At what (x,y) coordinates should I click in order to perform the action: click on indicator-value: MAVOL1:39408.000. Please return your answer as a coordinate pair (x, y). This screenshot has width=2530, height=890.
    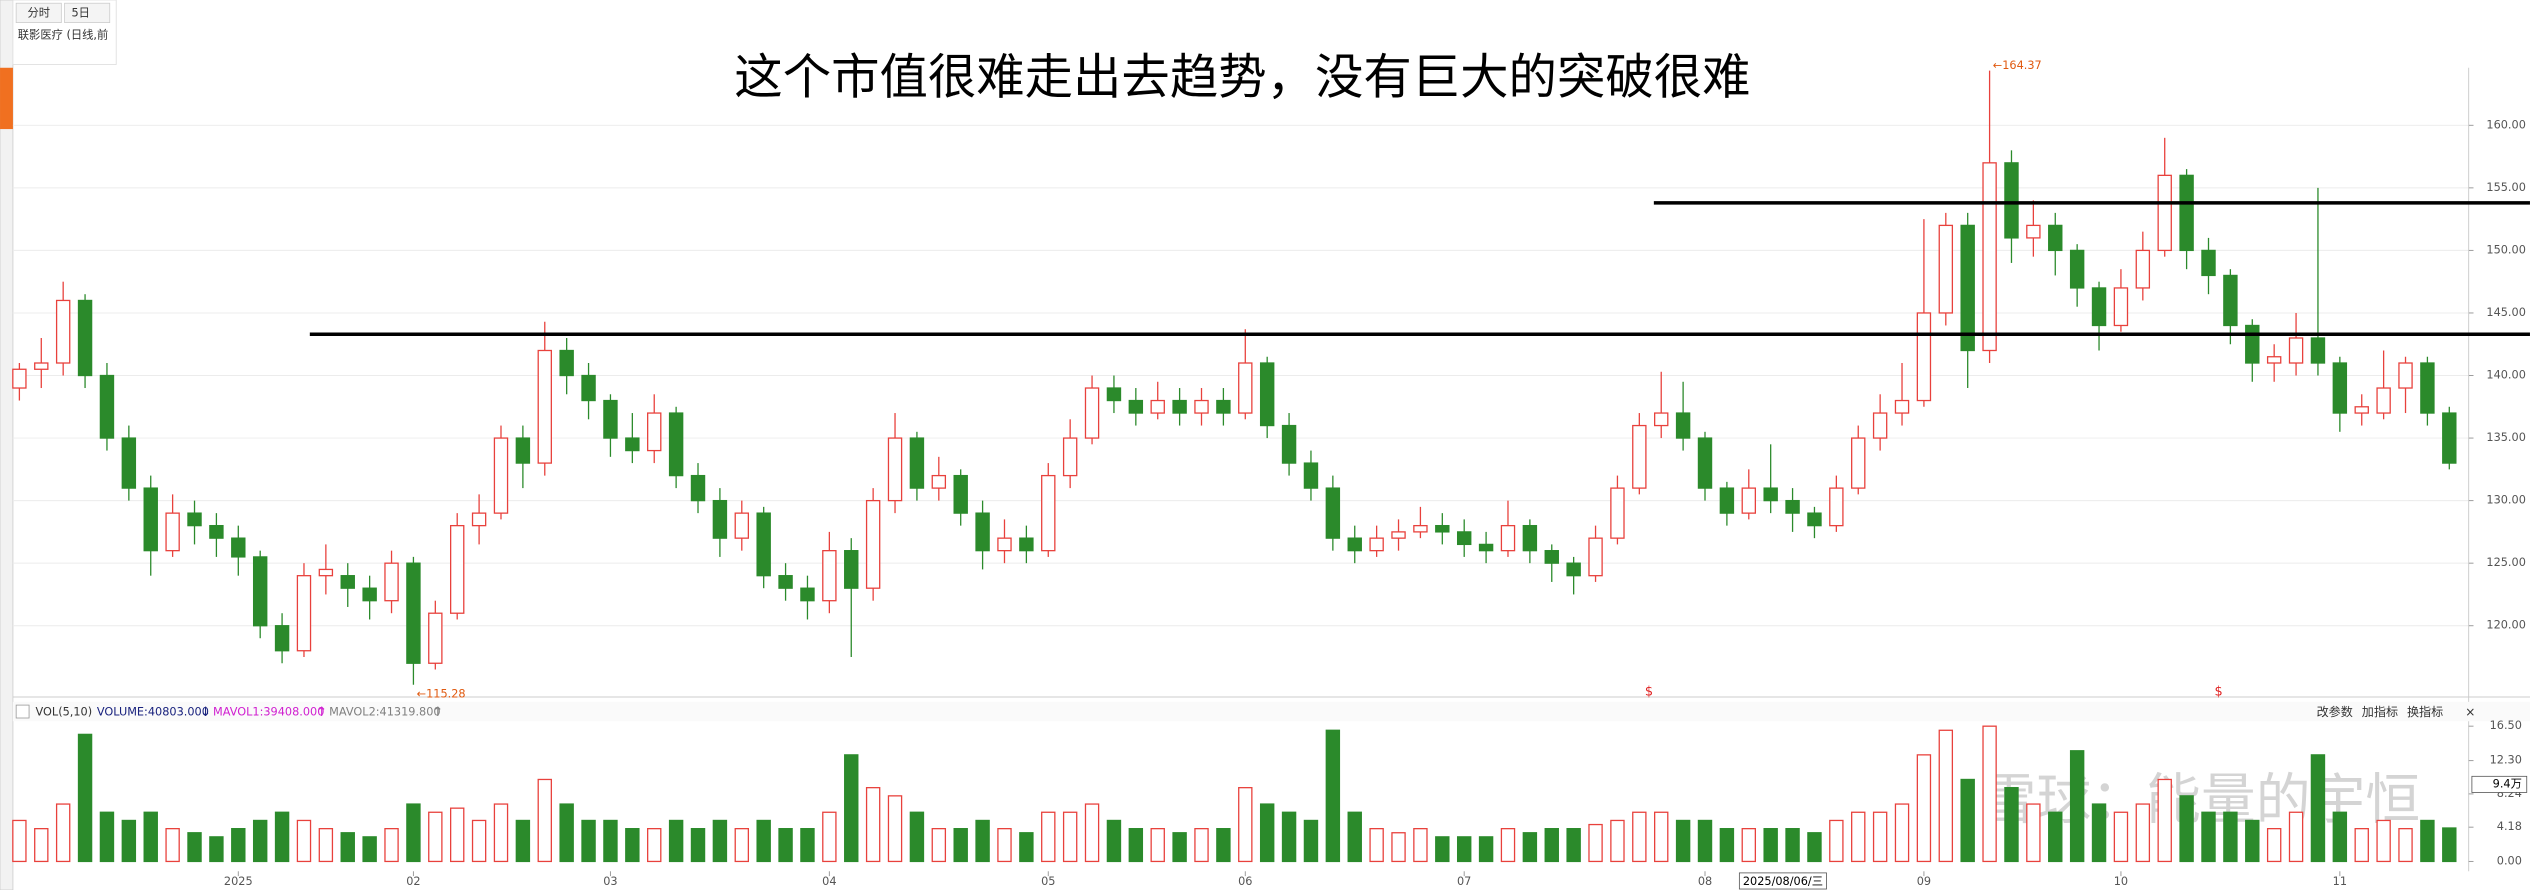
    Looking at the image, I should click on (268, 711).